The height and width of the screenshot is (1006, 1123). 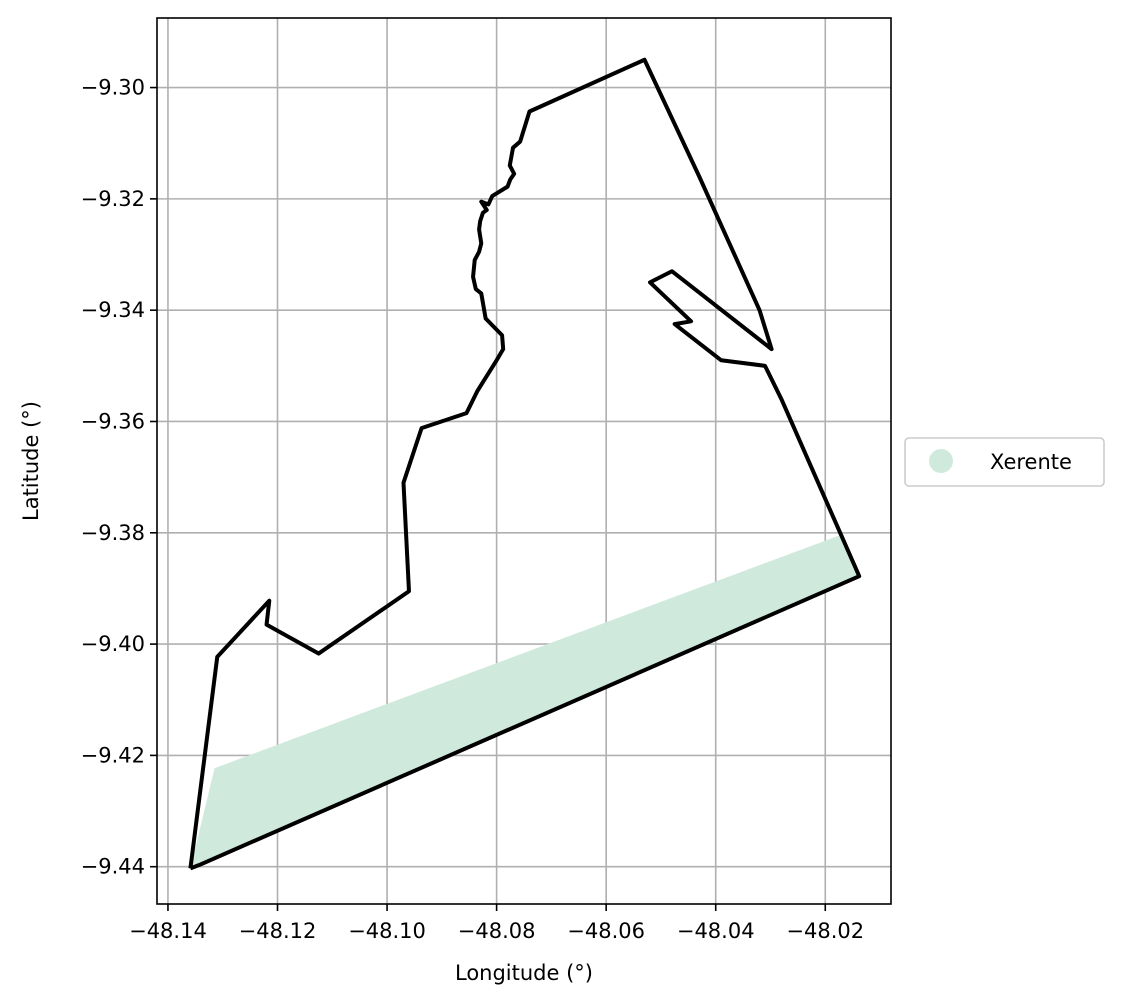 What do you see at coordinates (524, 973) in the screenshot?
I see `x-axis-label: Longitude (°)` at bounding box center [524, 973].